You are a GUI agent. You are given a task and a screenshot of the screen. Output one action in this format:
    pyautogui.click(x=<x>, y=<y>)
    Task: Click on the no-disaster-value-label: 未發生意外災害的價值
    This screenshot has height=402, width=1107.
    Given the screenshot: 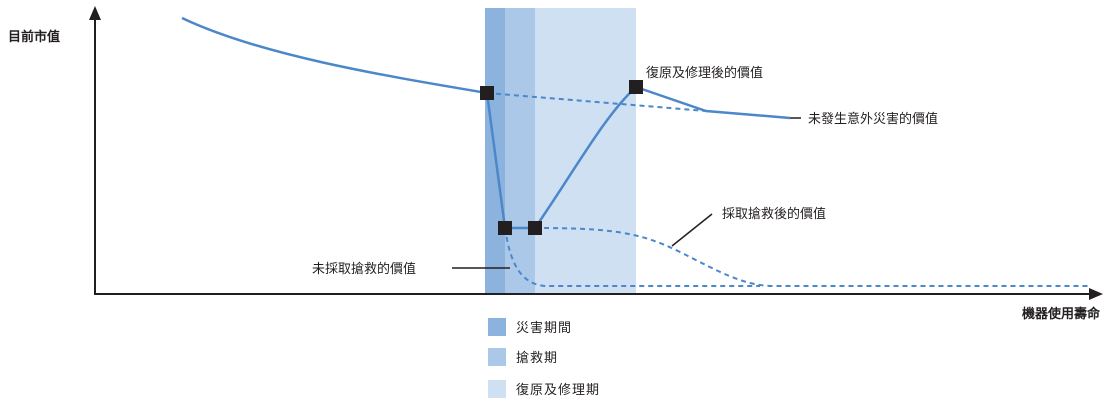 What is the action you would take?
    pyautogui.click(x=873, y=119)
    